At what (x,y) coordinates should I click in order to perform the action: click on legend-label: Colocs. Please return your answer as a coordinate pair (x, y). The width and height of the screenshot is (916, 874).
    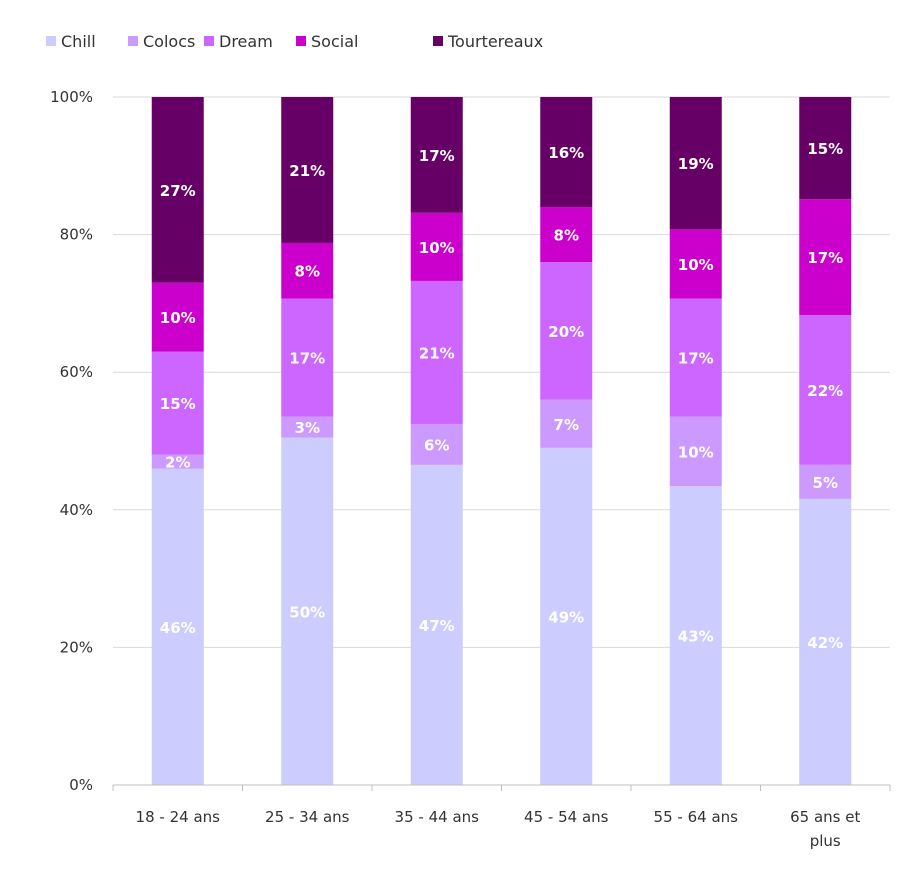
    Looking at the image, I should click on (169, 41).